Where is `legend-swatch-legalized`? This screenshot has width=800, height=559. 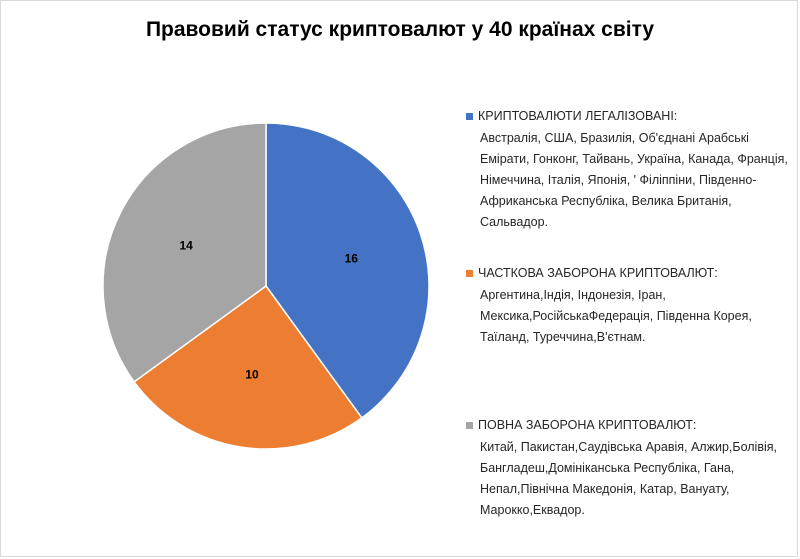
legend-swatch-legalized is located at coordinates (469, 116).